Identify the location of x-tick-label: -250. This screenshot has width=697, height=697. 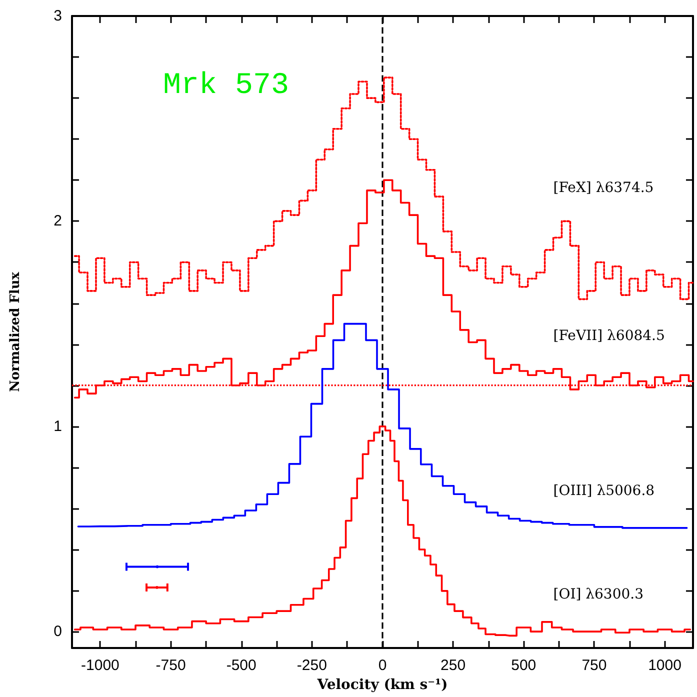
(311, 665).